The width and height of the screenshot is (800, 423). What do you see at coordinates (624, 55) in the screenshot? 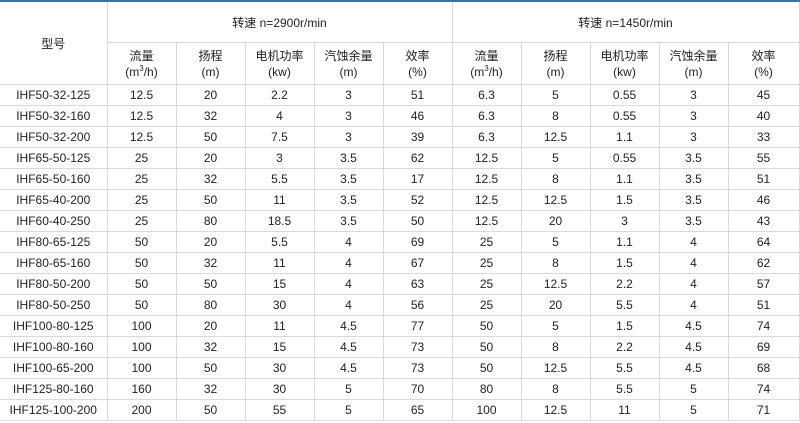
I see `column-name: 电机功率` at bounding box center [624, 55].